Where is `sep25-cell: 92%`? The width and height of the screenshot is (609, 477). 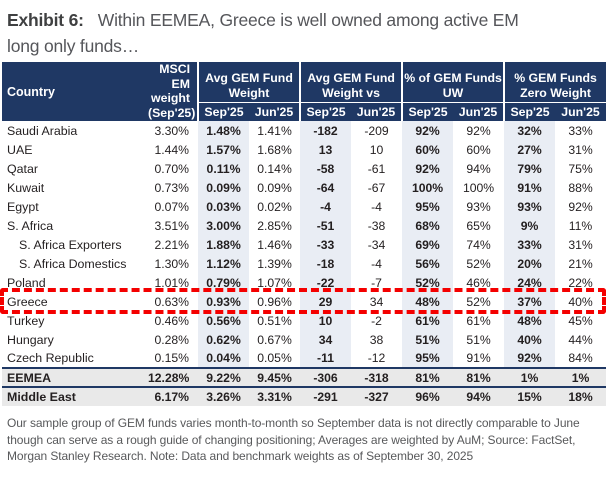
sep25-cell: 92% is located at coordinates (428, 168).